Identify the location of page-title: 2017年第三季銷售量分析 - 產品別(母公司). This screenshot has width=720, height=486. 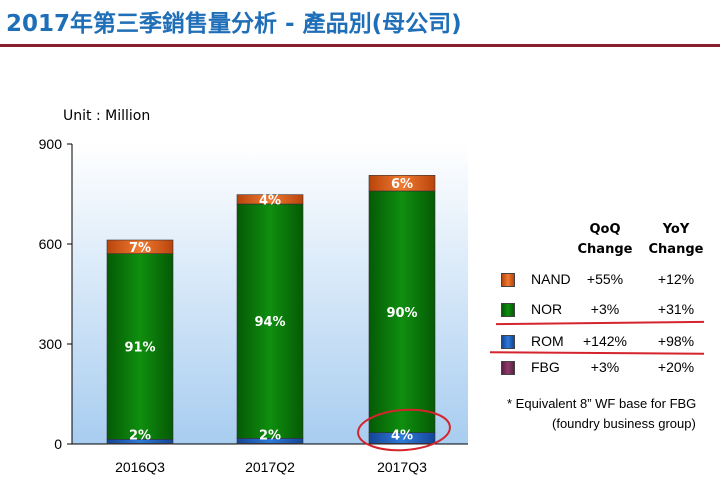
(234, 24).